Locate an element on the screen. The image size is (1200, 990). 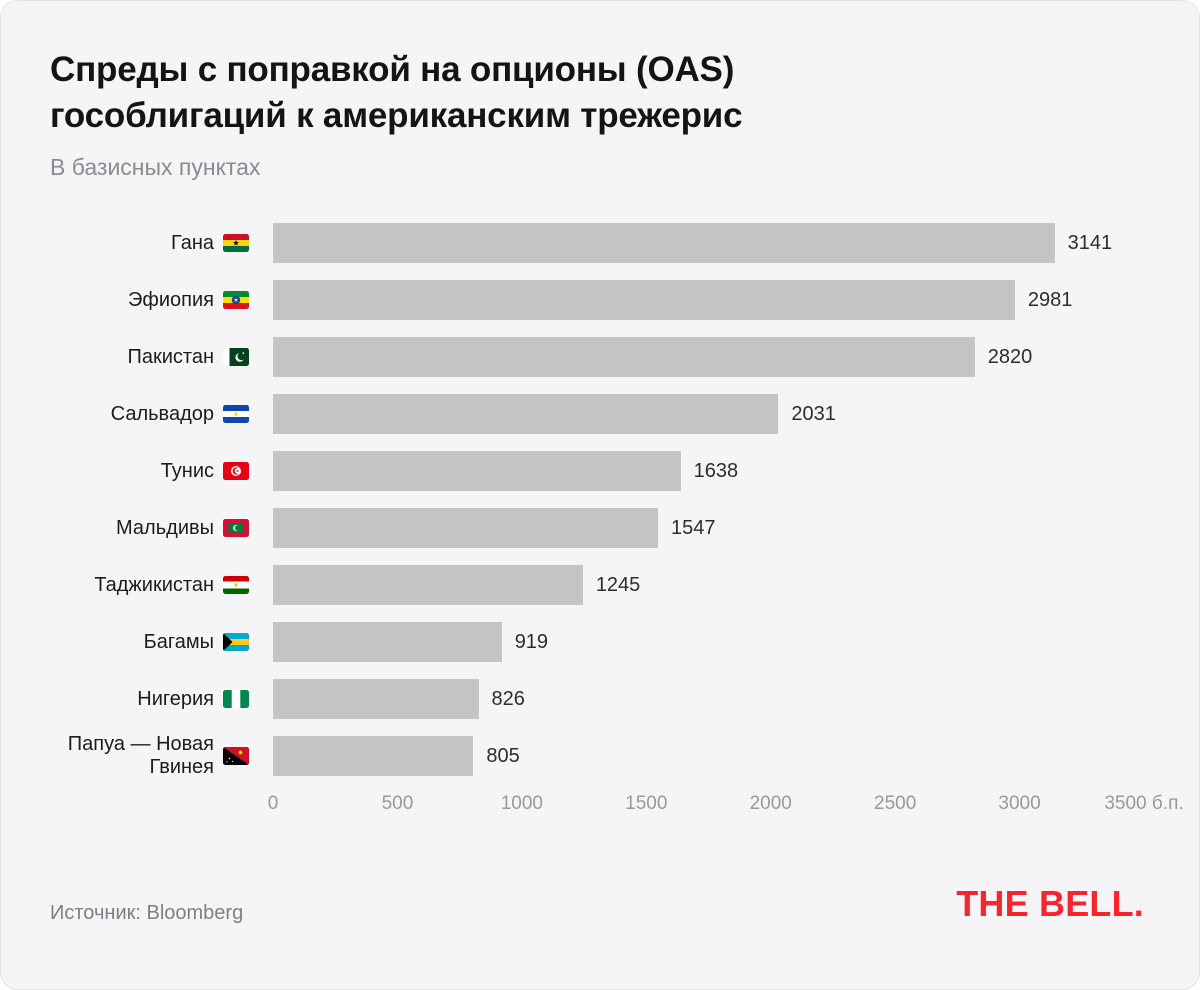
bar-row: Нигерия 826 is located at coordinates (597, 699).